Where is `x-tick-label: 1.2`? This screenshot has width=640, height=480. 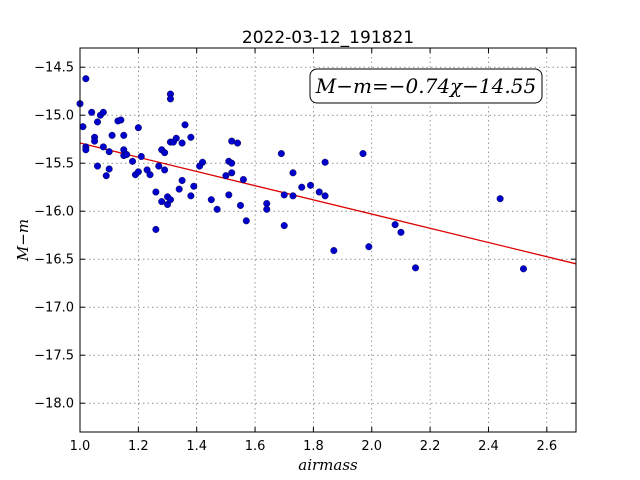 x-tick-label: 1.2 is located at coordinates (138, 446).